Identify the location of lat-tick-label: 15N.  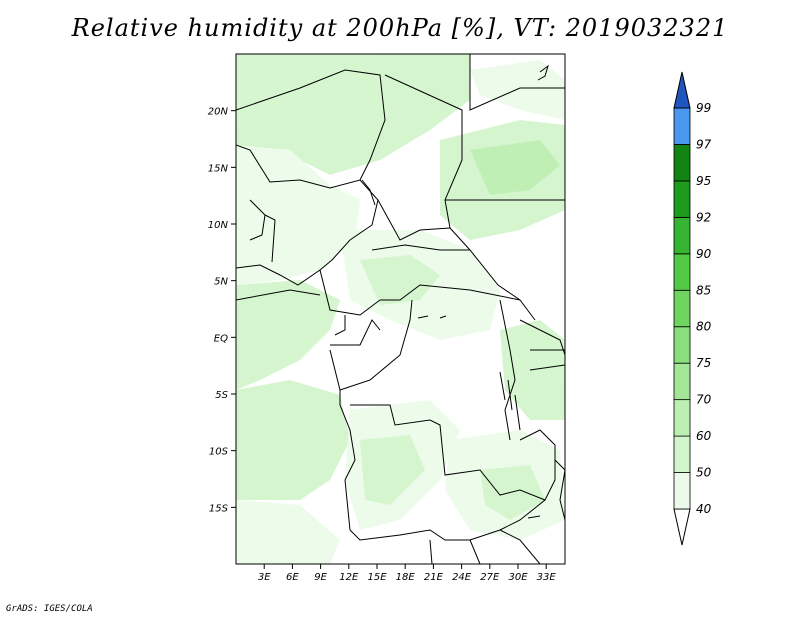
(218, 168).